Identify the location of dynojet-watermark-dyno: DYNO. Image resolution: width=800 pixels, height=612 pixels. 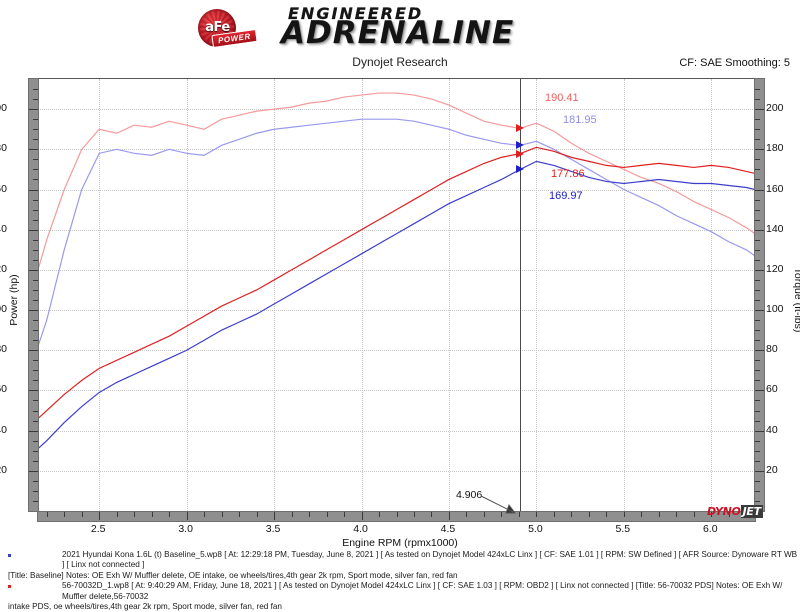
(724, 511).